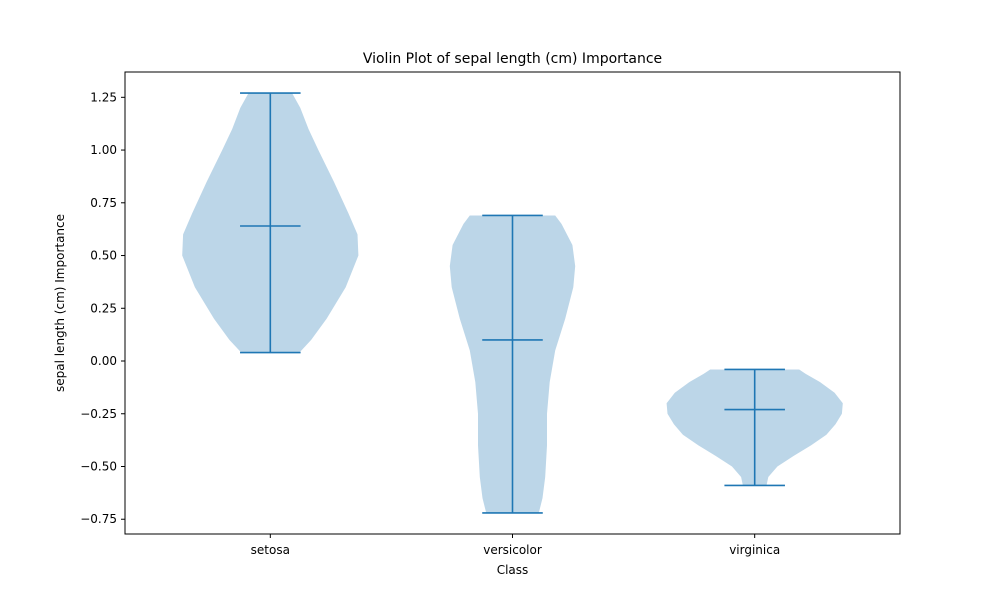 This screenshot has height=600, width=1000. What do you see at coordinates (103, 203) in the screenshot?
I see `y-tick-label: 0.75` at bounding box center [103, 203].